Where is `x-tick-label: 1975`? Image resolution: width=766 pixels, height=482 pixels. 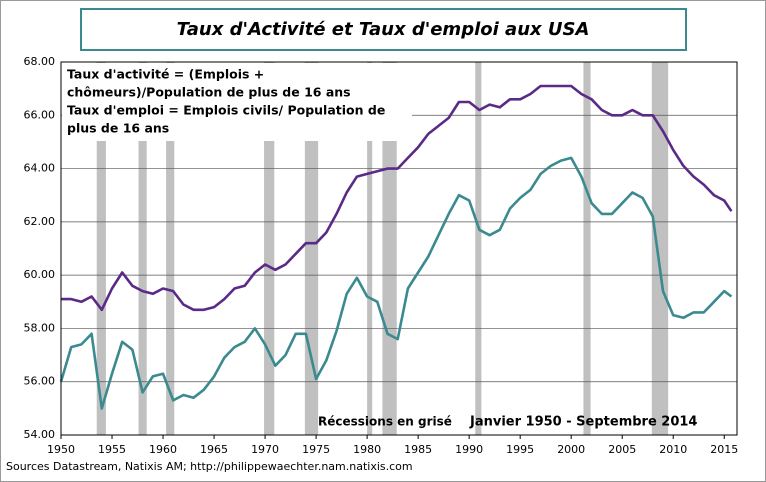
x-tick-label: 1975 is located at coordinates (316, 449).